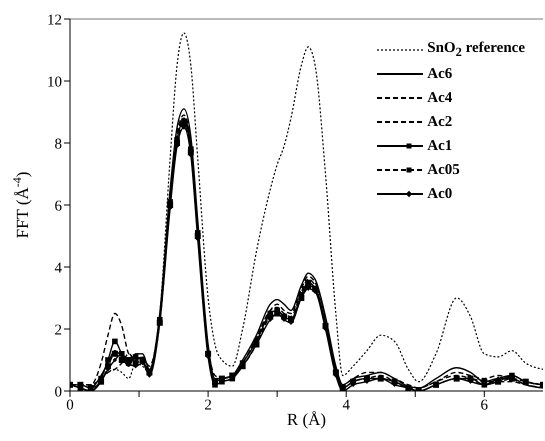 This screenshot has width=545, height=441. Describe the element at coordinates (58, 330) in the screenshot. I see `y-tick-label: 2` at that location.